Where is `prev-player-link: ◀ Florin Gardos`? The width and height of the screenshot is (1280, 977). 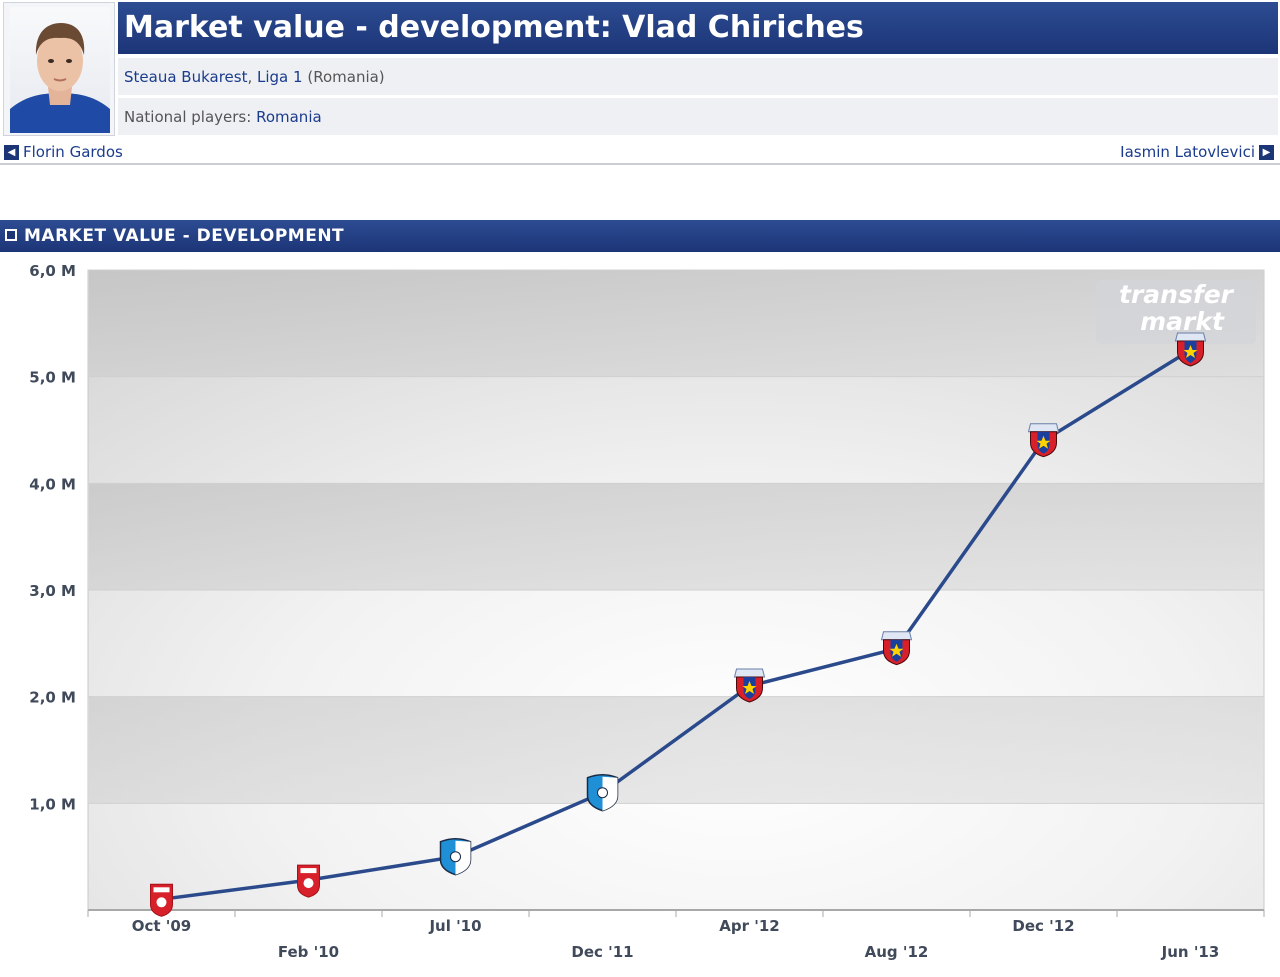 prev-player-link: ◀ Florin Gardos is located at coordinates (61, 152).